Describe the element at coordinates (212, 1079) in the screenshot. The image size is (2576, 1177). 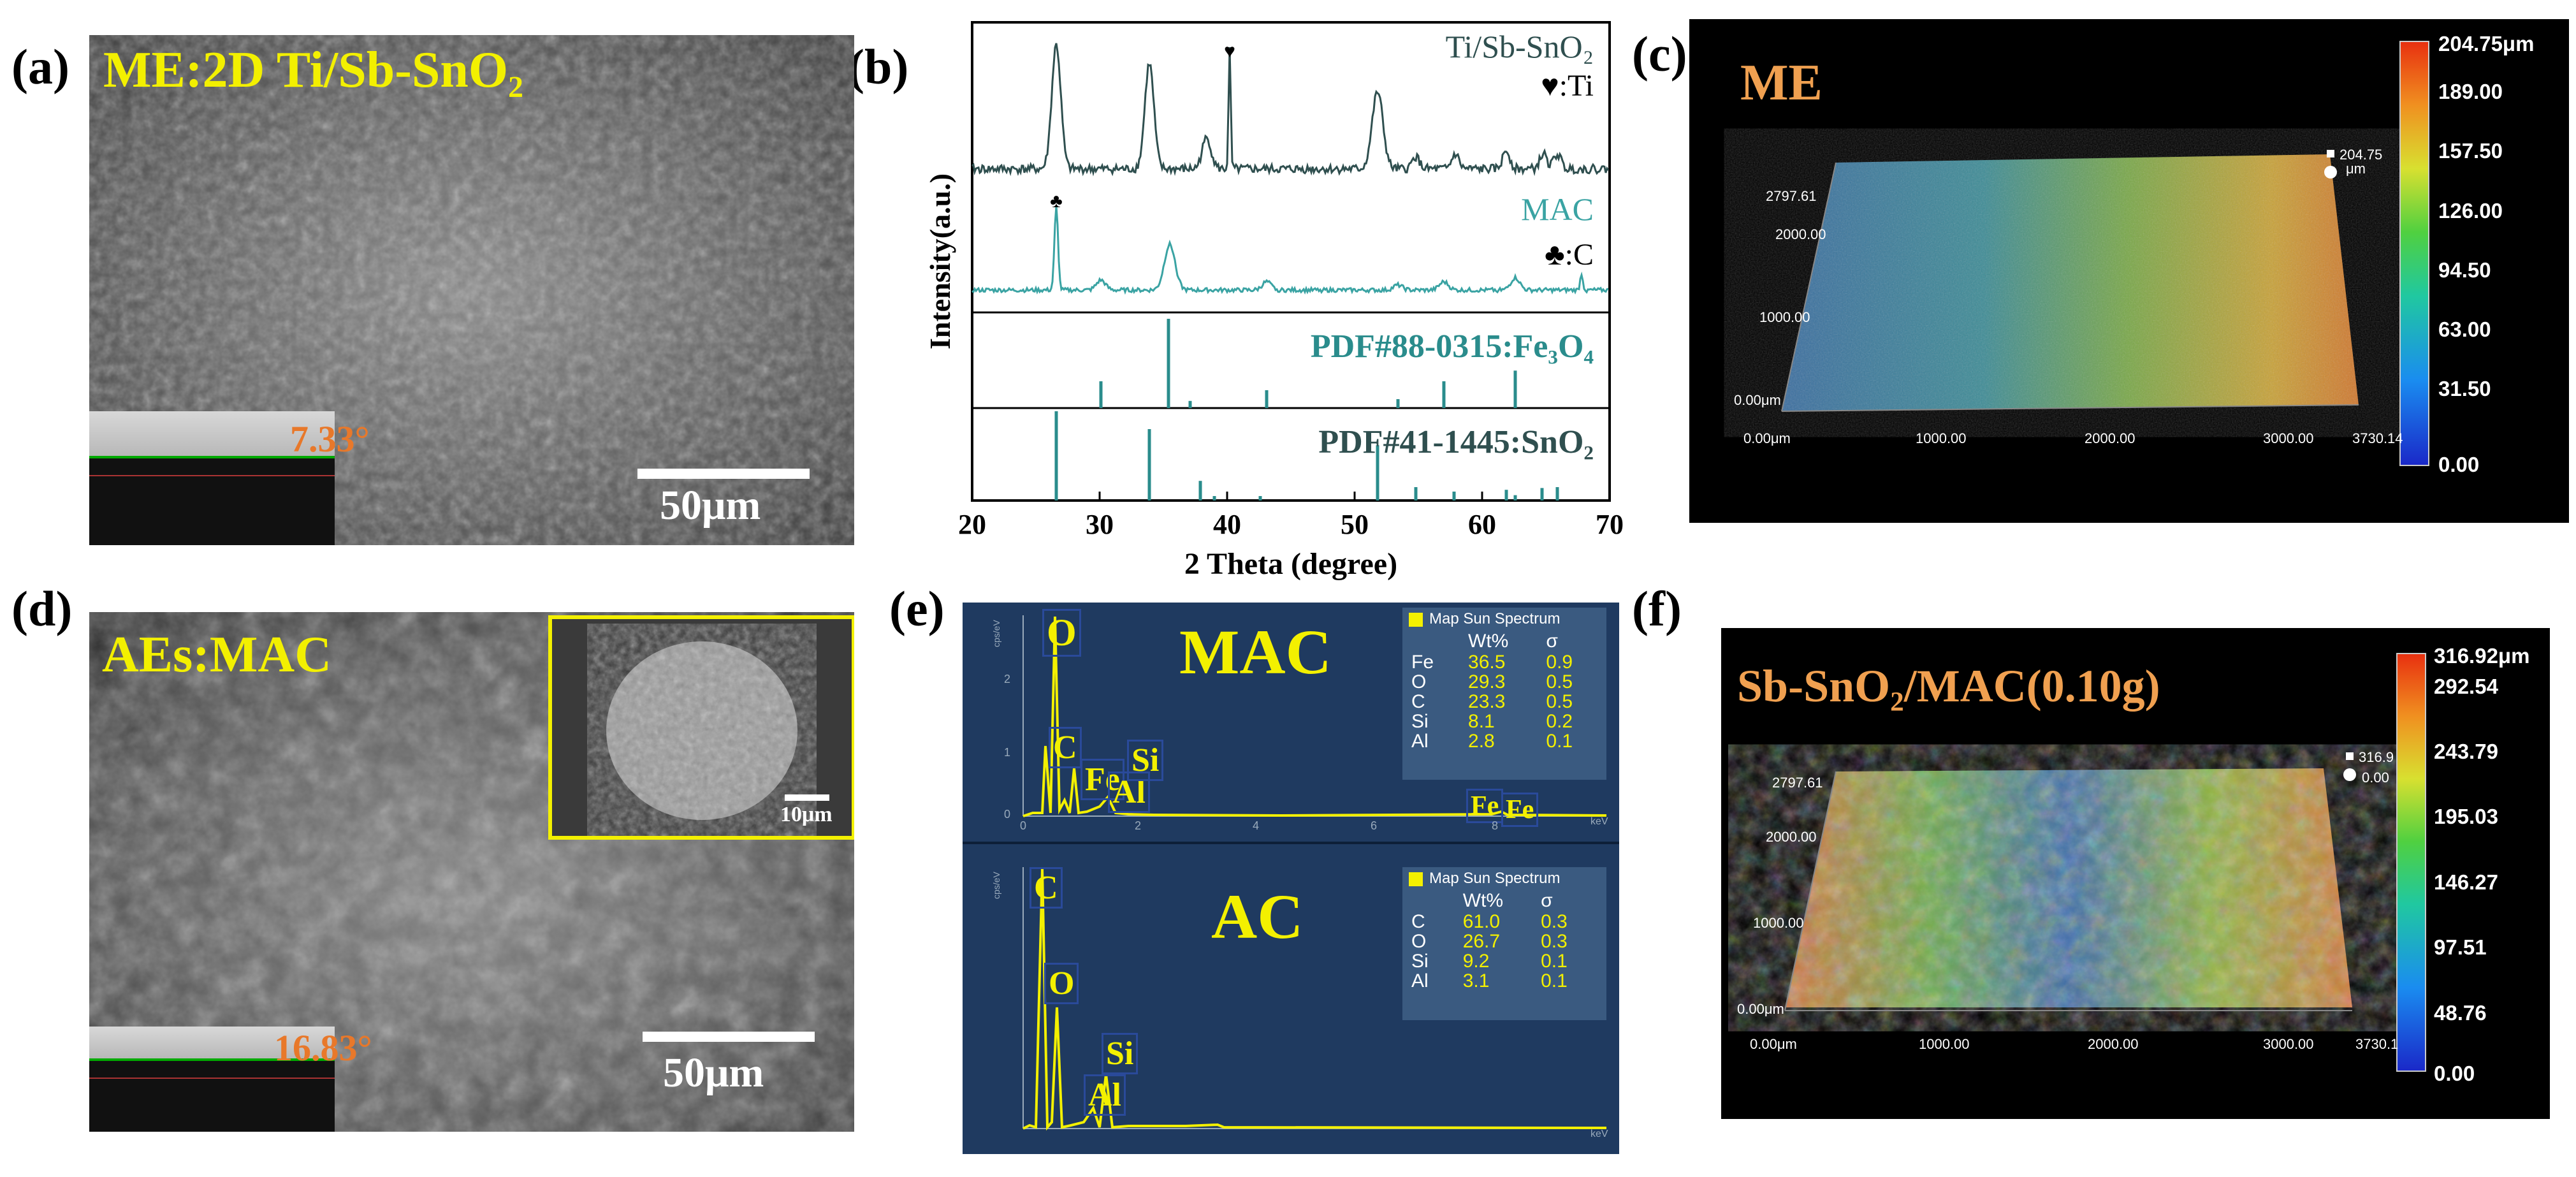
I see `contact-angle-inset-d` at that location.